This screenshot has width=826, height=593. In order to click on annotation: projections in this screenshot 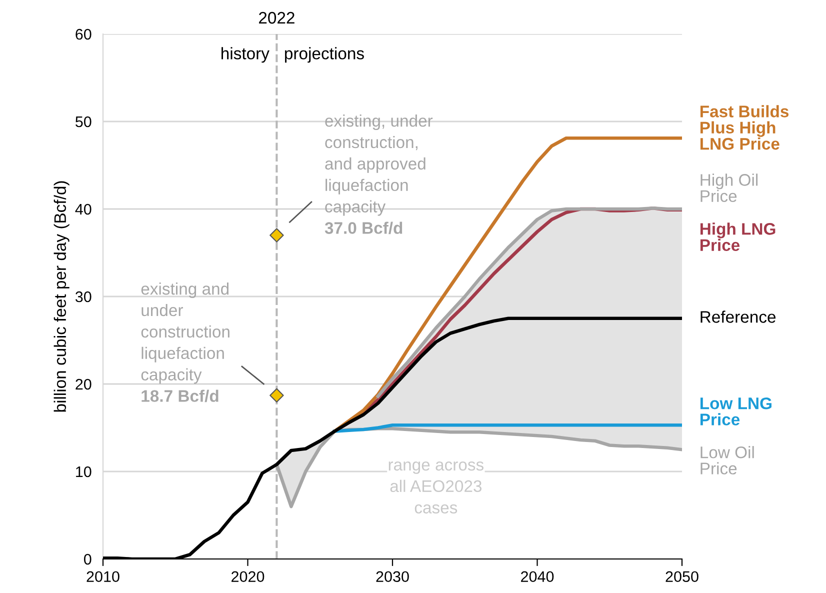, I will do `click(324, 55)`.